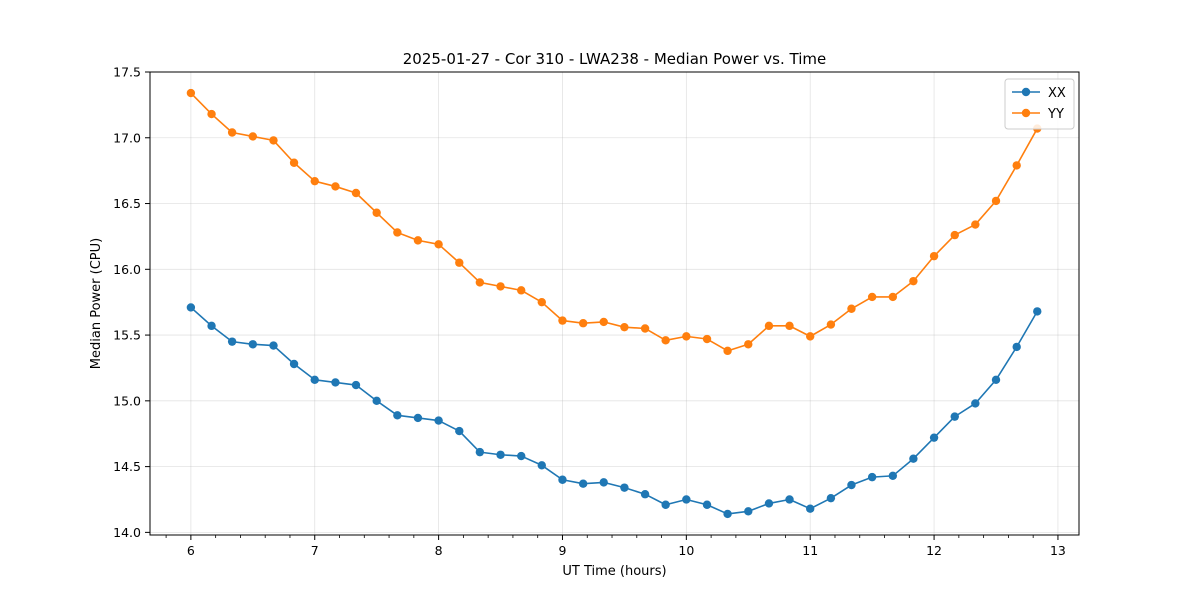 The height and width of the screenshot is (600, 1200). What do you see at coordinates (191, 550) in the screenshot?
I see `x-tick-label: 6` at bounding box center [191, 550].